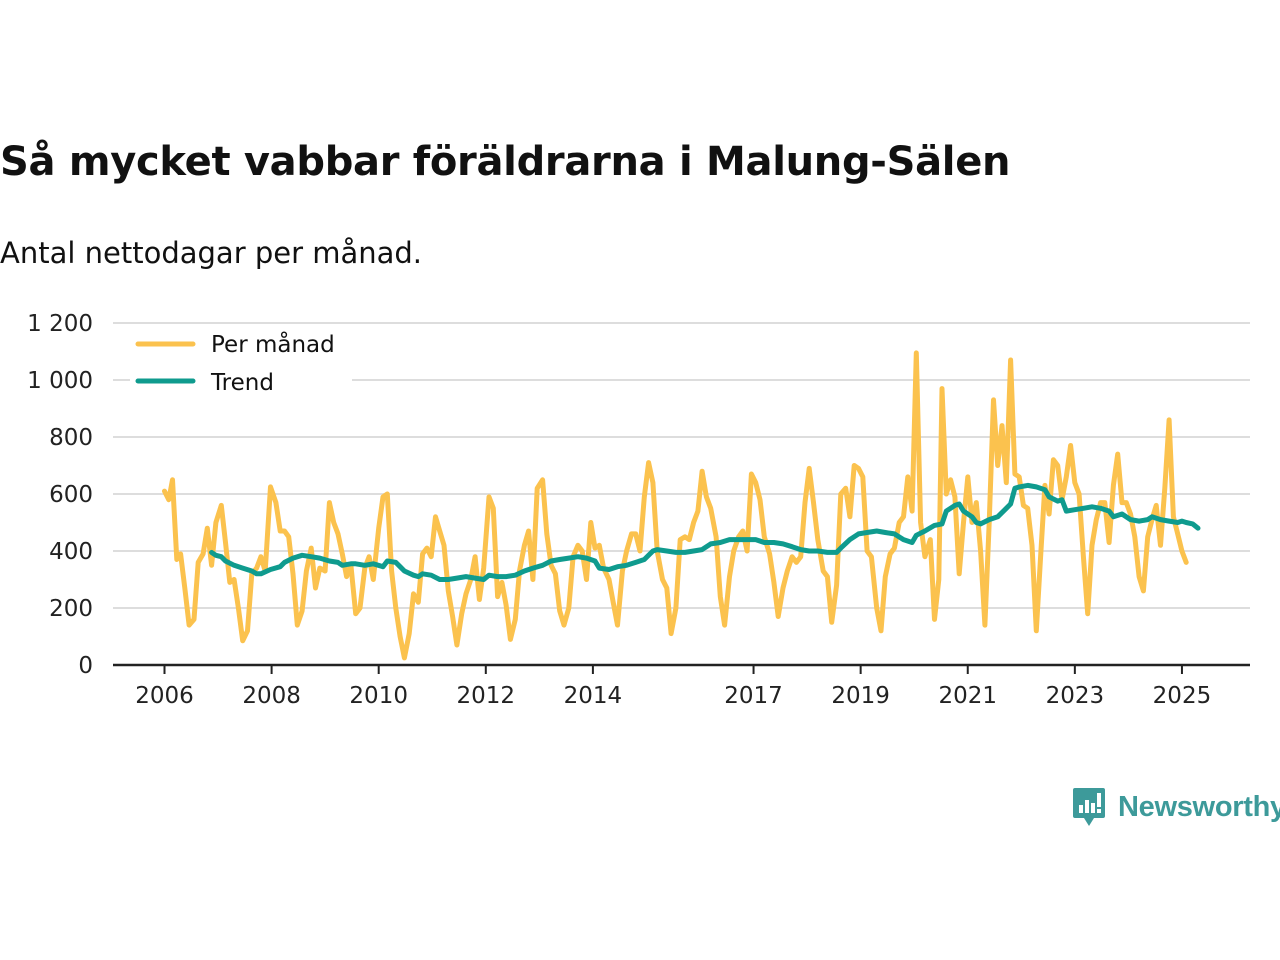 The image size is (1280, 960). What do you see at coordinates (753, 696) in the screenshot?
I see `x-tick-label: 2017` at bounding box center [753, 696].